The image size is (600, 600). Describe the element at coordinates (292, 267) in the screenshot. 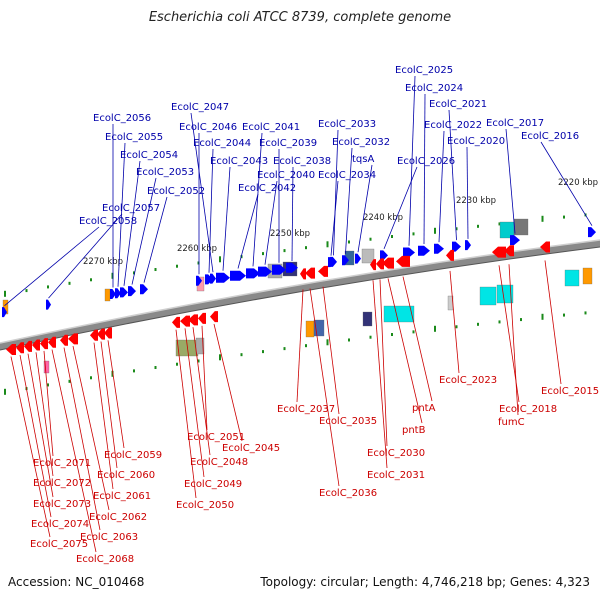

I see `gene-arrow-ecolc_2038` at that location.